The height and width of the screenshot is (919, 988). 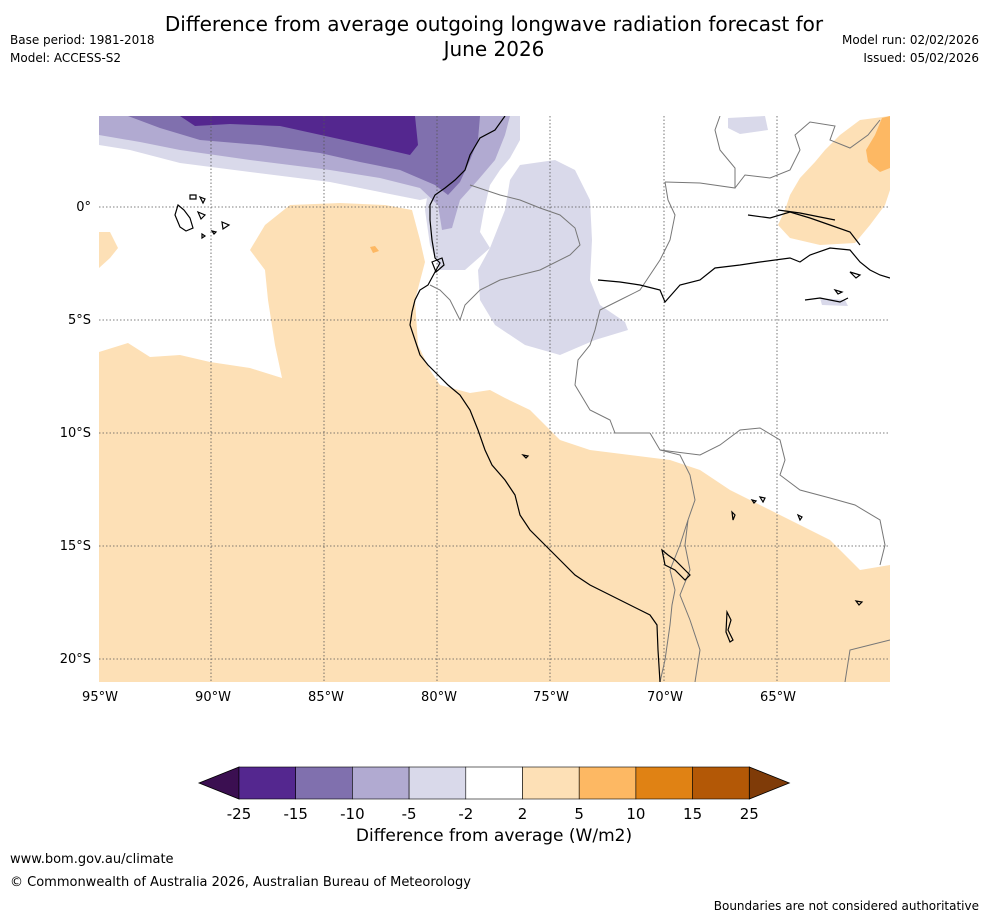 I want to click on meta-right: Model run: 02/02/2026 Issued: 05/02/2026, so click(x=910, y=49).